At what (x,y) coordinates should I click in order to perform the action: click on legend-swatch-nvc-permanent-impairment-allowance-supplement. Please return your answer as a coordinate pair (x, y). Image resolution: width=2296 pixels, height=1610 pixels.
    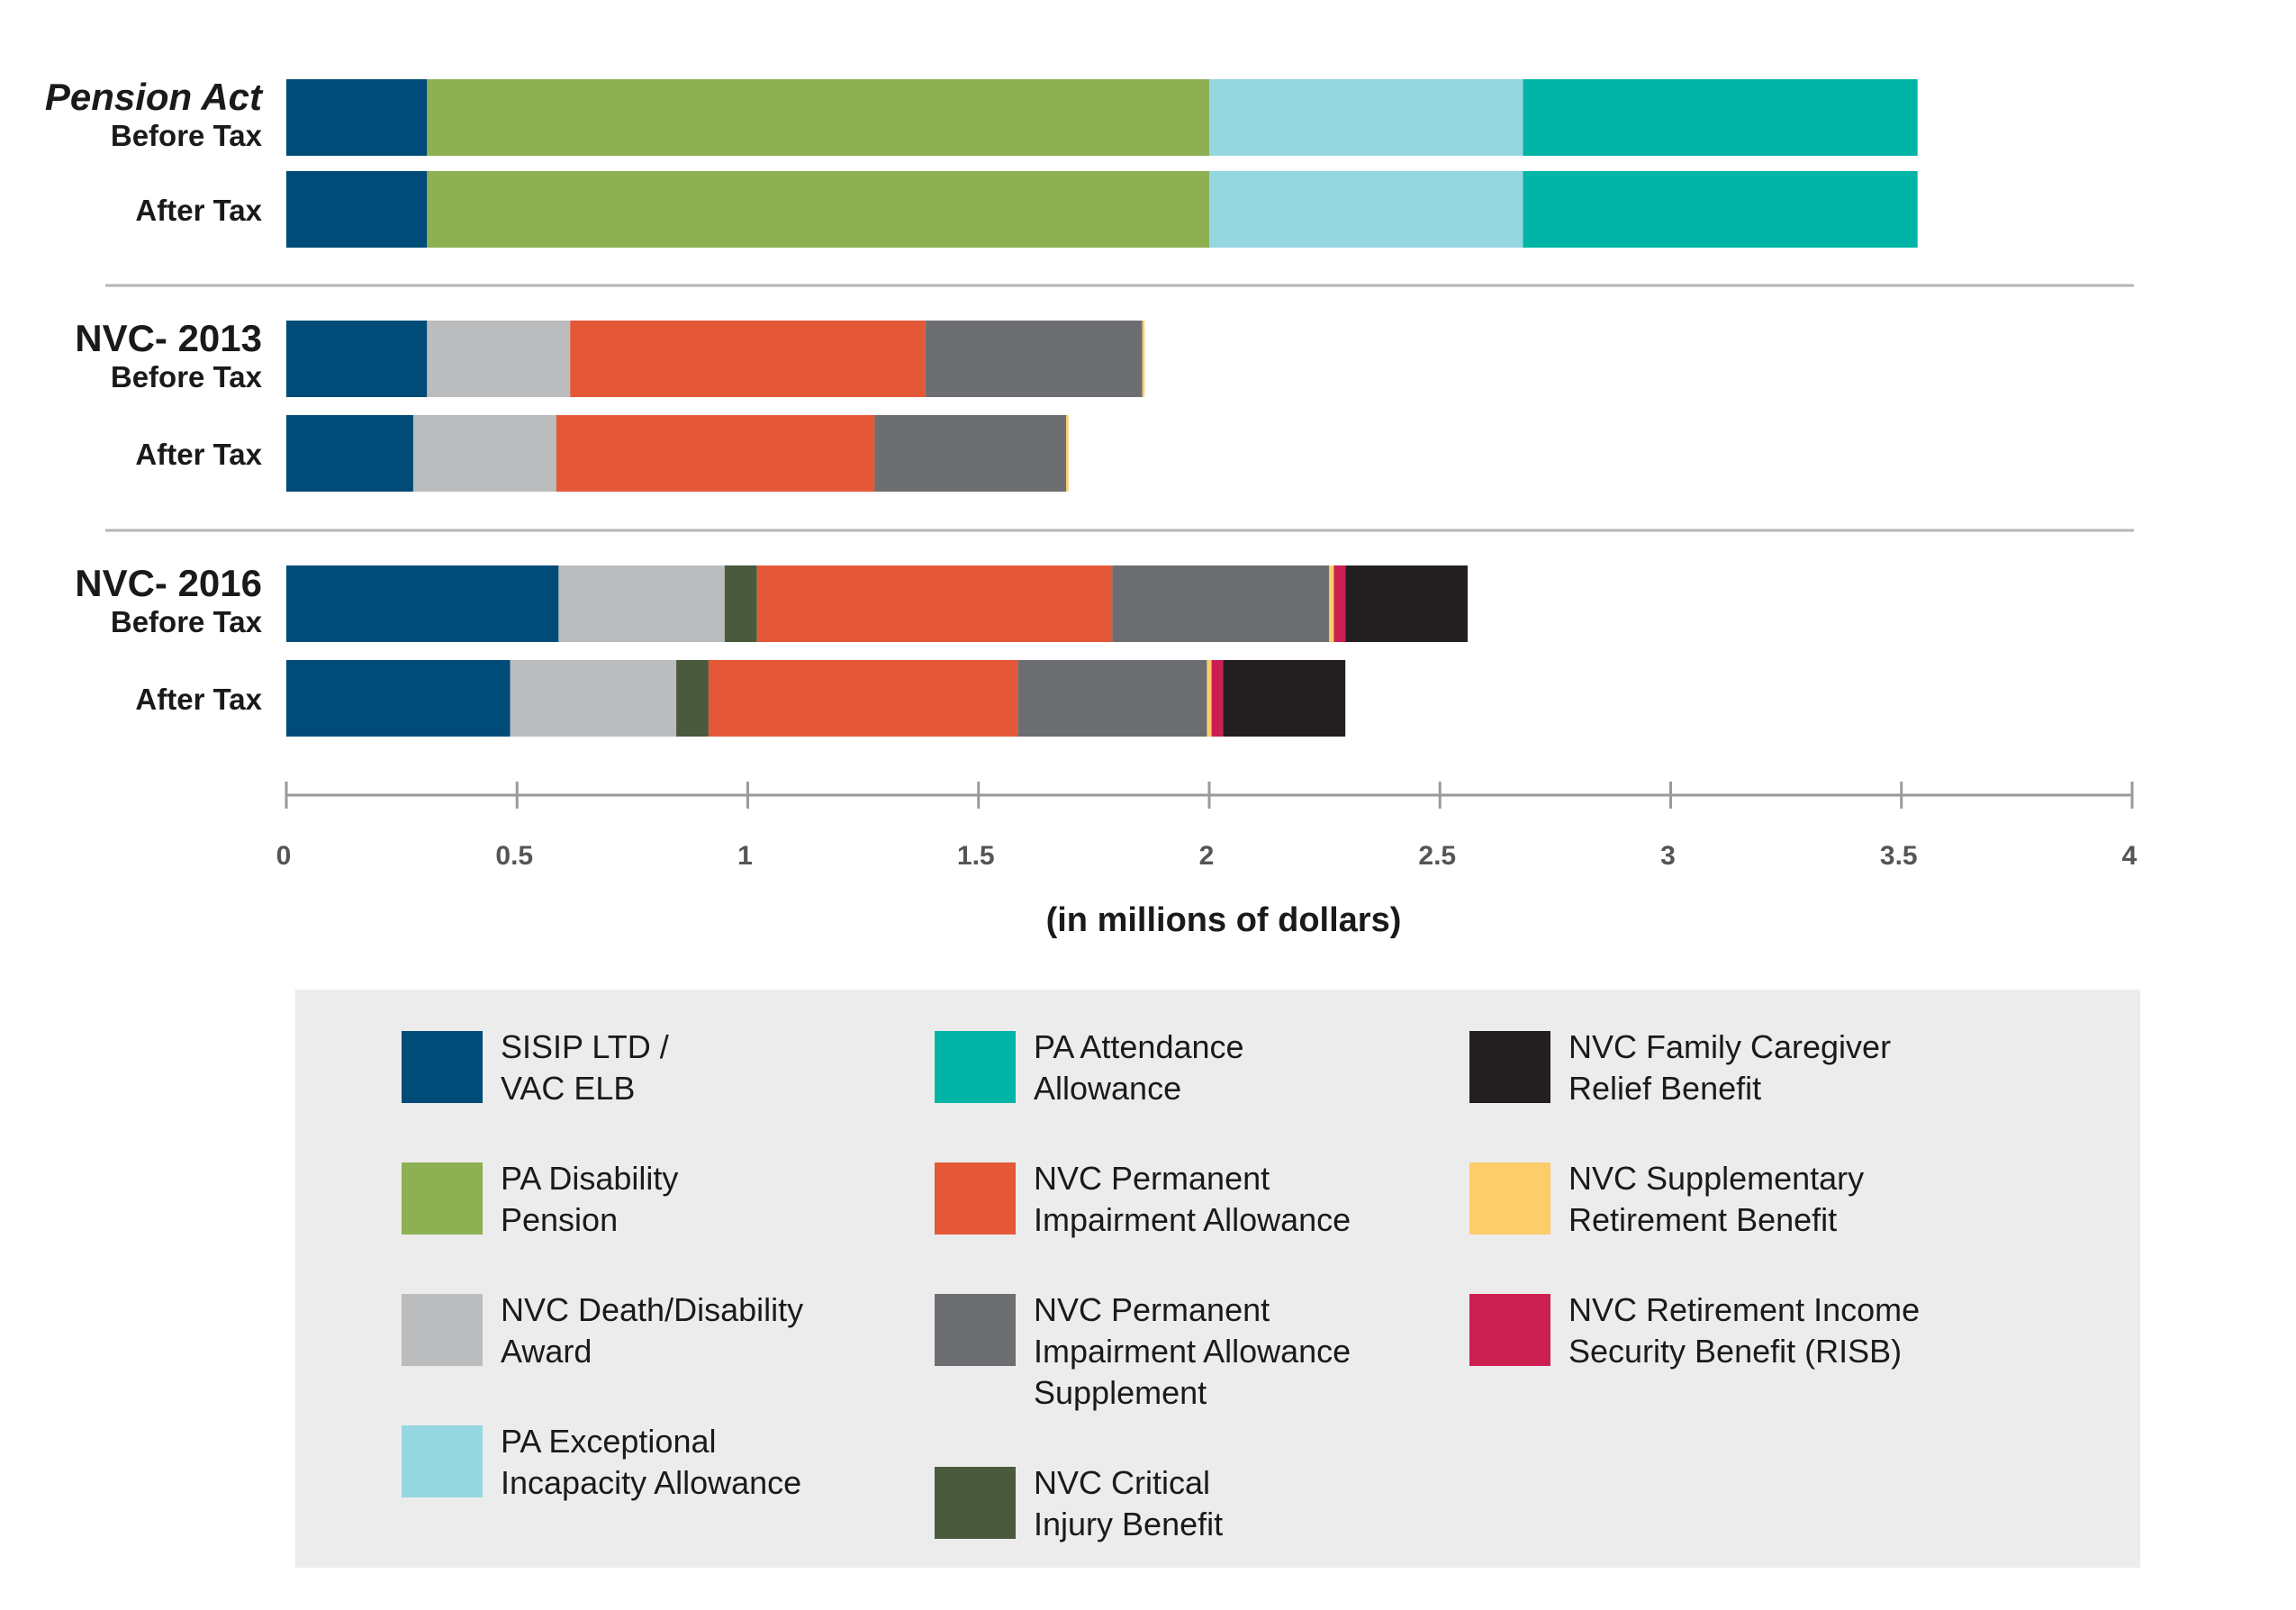
    Looking at the image, I should click on (975, 1330).